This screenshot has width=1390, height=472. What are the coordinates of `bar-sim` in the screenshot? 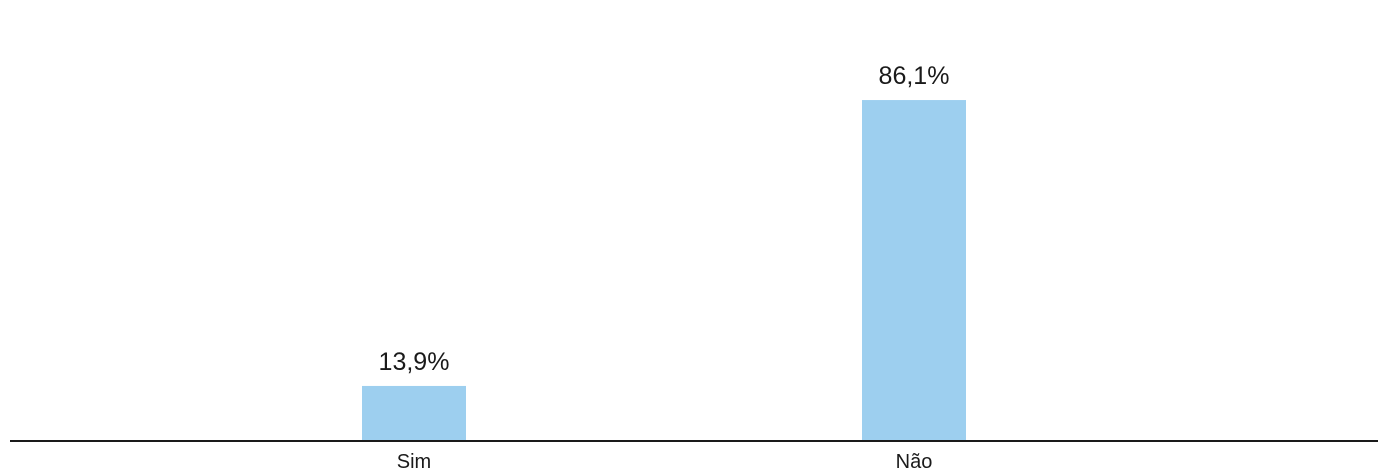 It's located at (414, 413).